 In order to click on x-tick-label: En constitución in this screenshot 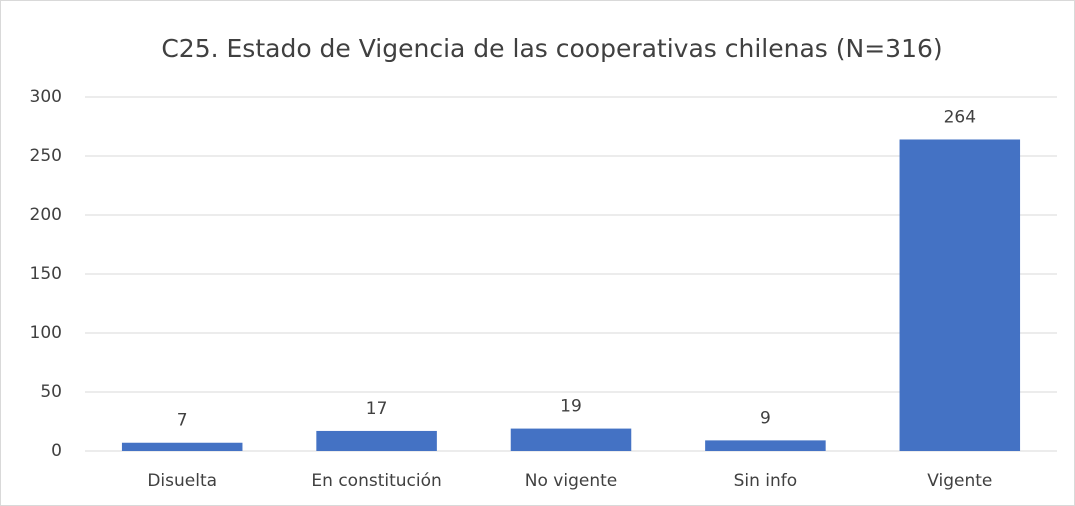, I will do `click(376, 481)`.